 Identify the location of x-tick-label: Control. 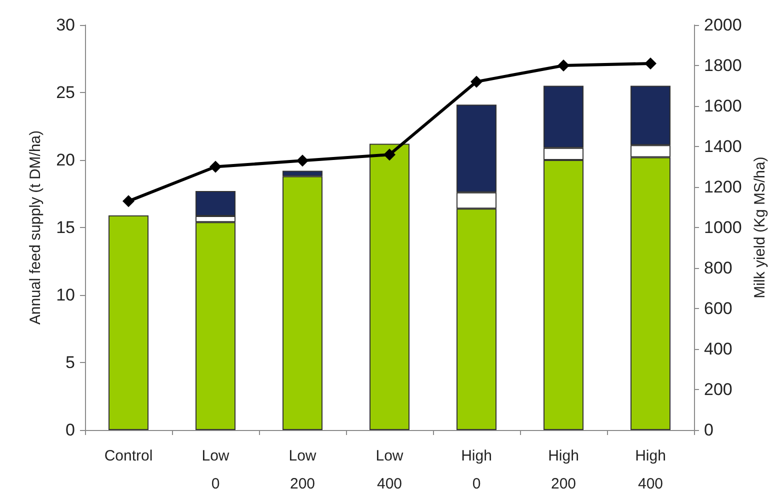
(128, 456).